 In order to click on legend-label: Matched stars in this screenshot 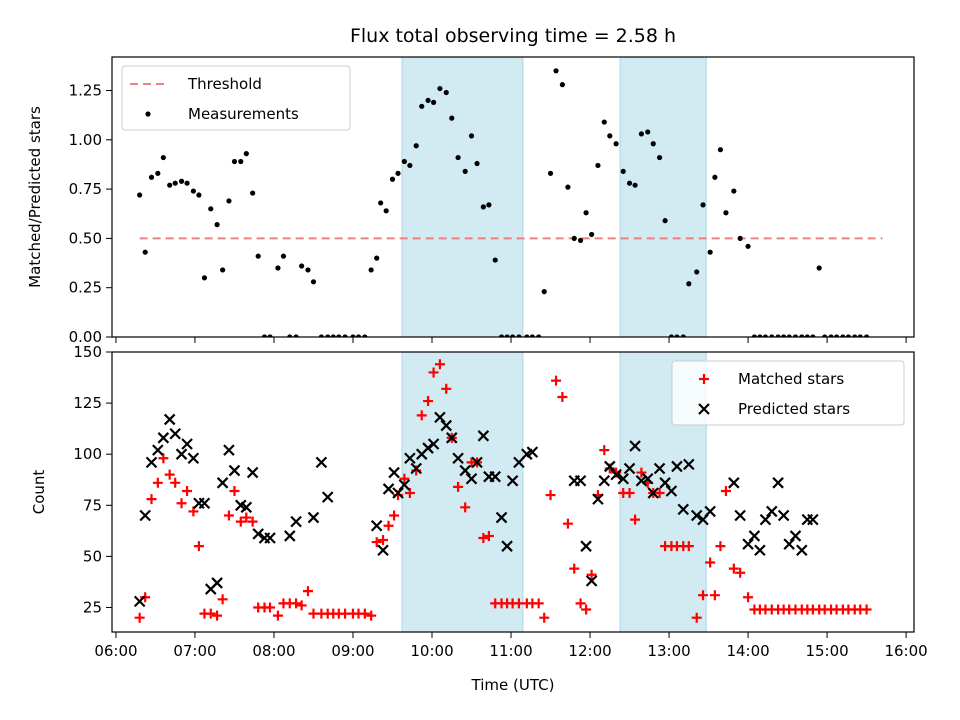, I will do `click(791, 379)`.